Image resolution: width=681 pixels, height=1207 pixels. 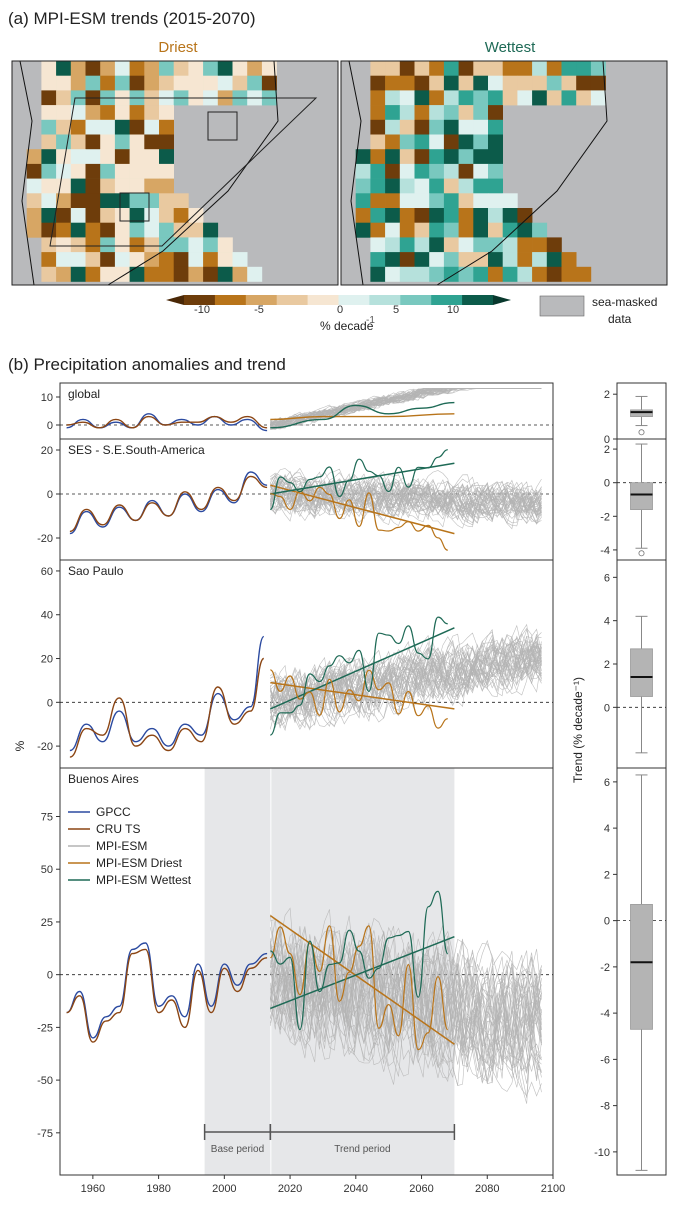 What do you see at coordinates (602, 1153) in the screenshot?
I see `y-tick-label: -10` at bounding box center [602, 1153].